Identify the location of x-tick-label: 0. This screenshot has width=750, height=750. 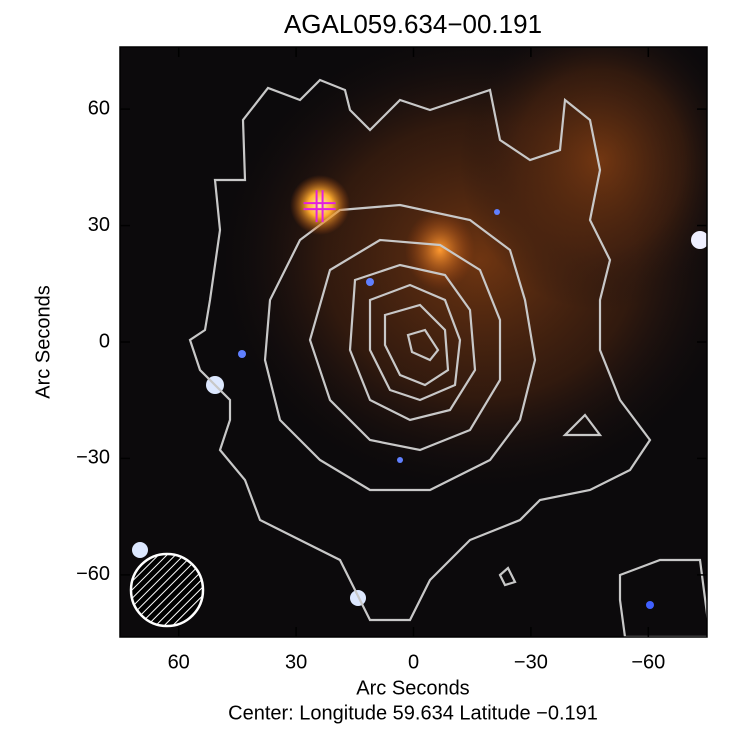
(413, 662).